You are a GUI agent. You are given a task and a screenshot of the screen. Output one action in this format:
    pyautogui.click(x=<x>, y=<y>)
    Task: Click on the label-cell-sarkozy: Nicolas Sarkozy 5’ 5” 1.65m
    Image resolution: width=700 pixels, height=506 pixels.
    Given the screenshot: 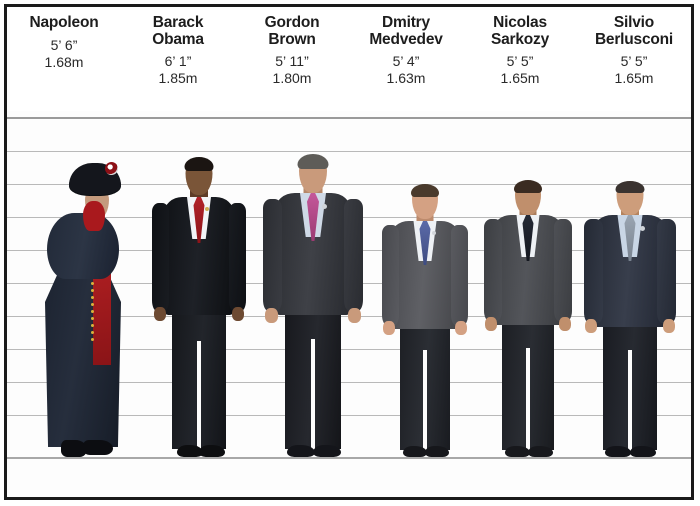 What is the action you would take?
    pyautogui.click(x=520, y=59)
    